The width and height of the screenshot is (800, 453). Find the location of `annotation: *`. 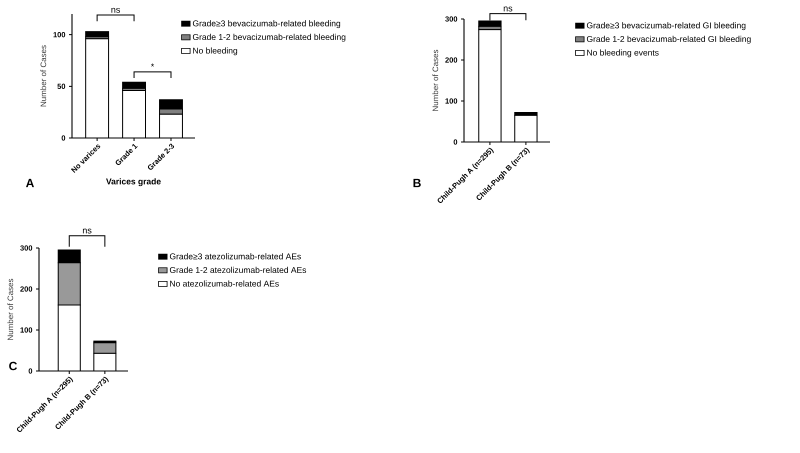

annotation: * is located at coordinates (152, 65).